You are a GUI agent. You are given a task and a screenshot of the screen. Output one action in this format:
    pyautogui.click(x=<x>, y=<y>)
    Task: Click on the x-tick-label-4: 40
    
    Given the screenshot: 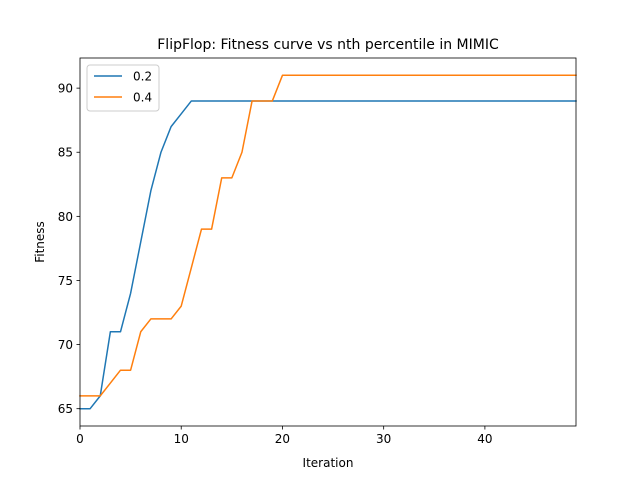 What is the action you would take?
    pyautogui.click(x=484, y=439)
    